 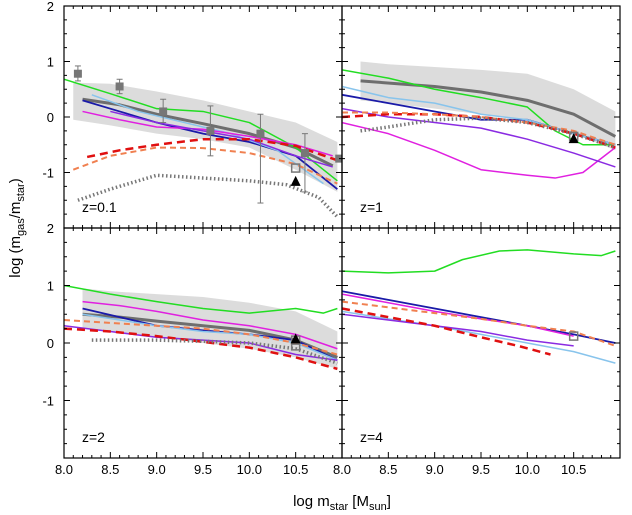 I want to click on series-line-navy, so click(x=479, y=317).